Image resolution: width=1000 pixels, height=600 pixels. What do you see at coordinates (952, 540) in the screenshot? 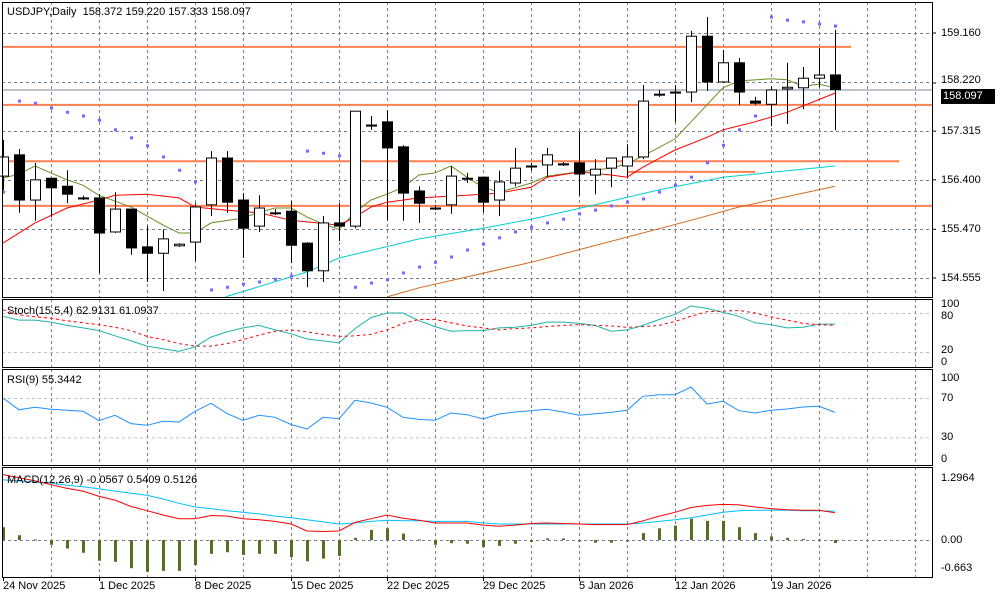
I see `macd-axis-label: 0.00` at bounding box center [952, 540].